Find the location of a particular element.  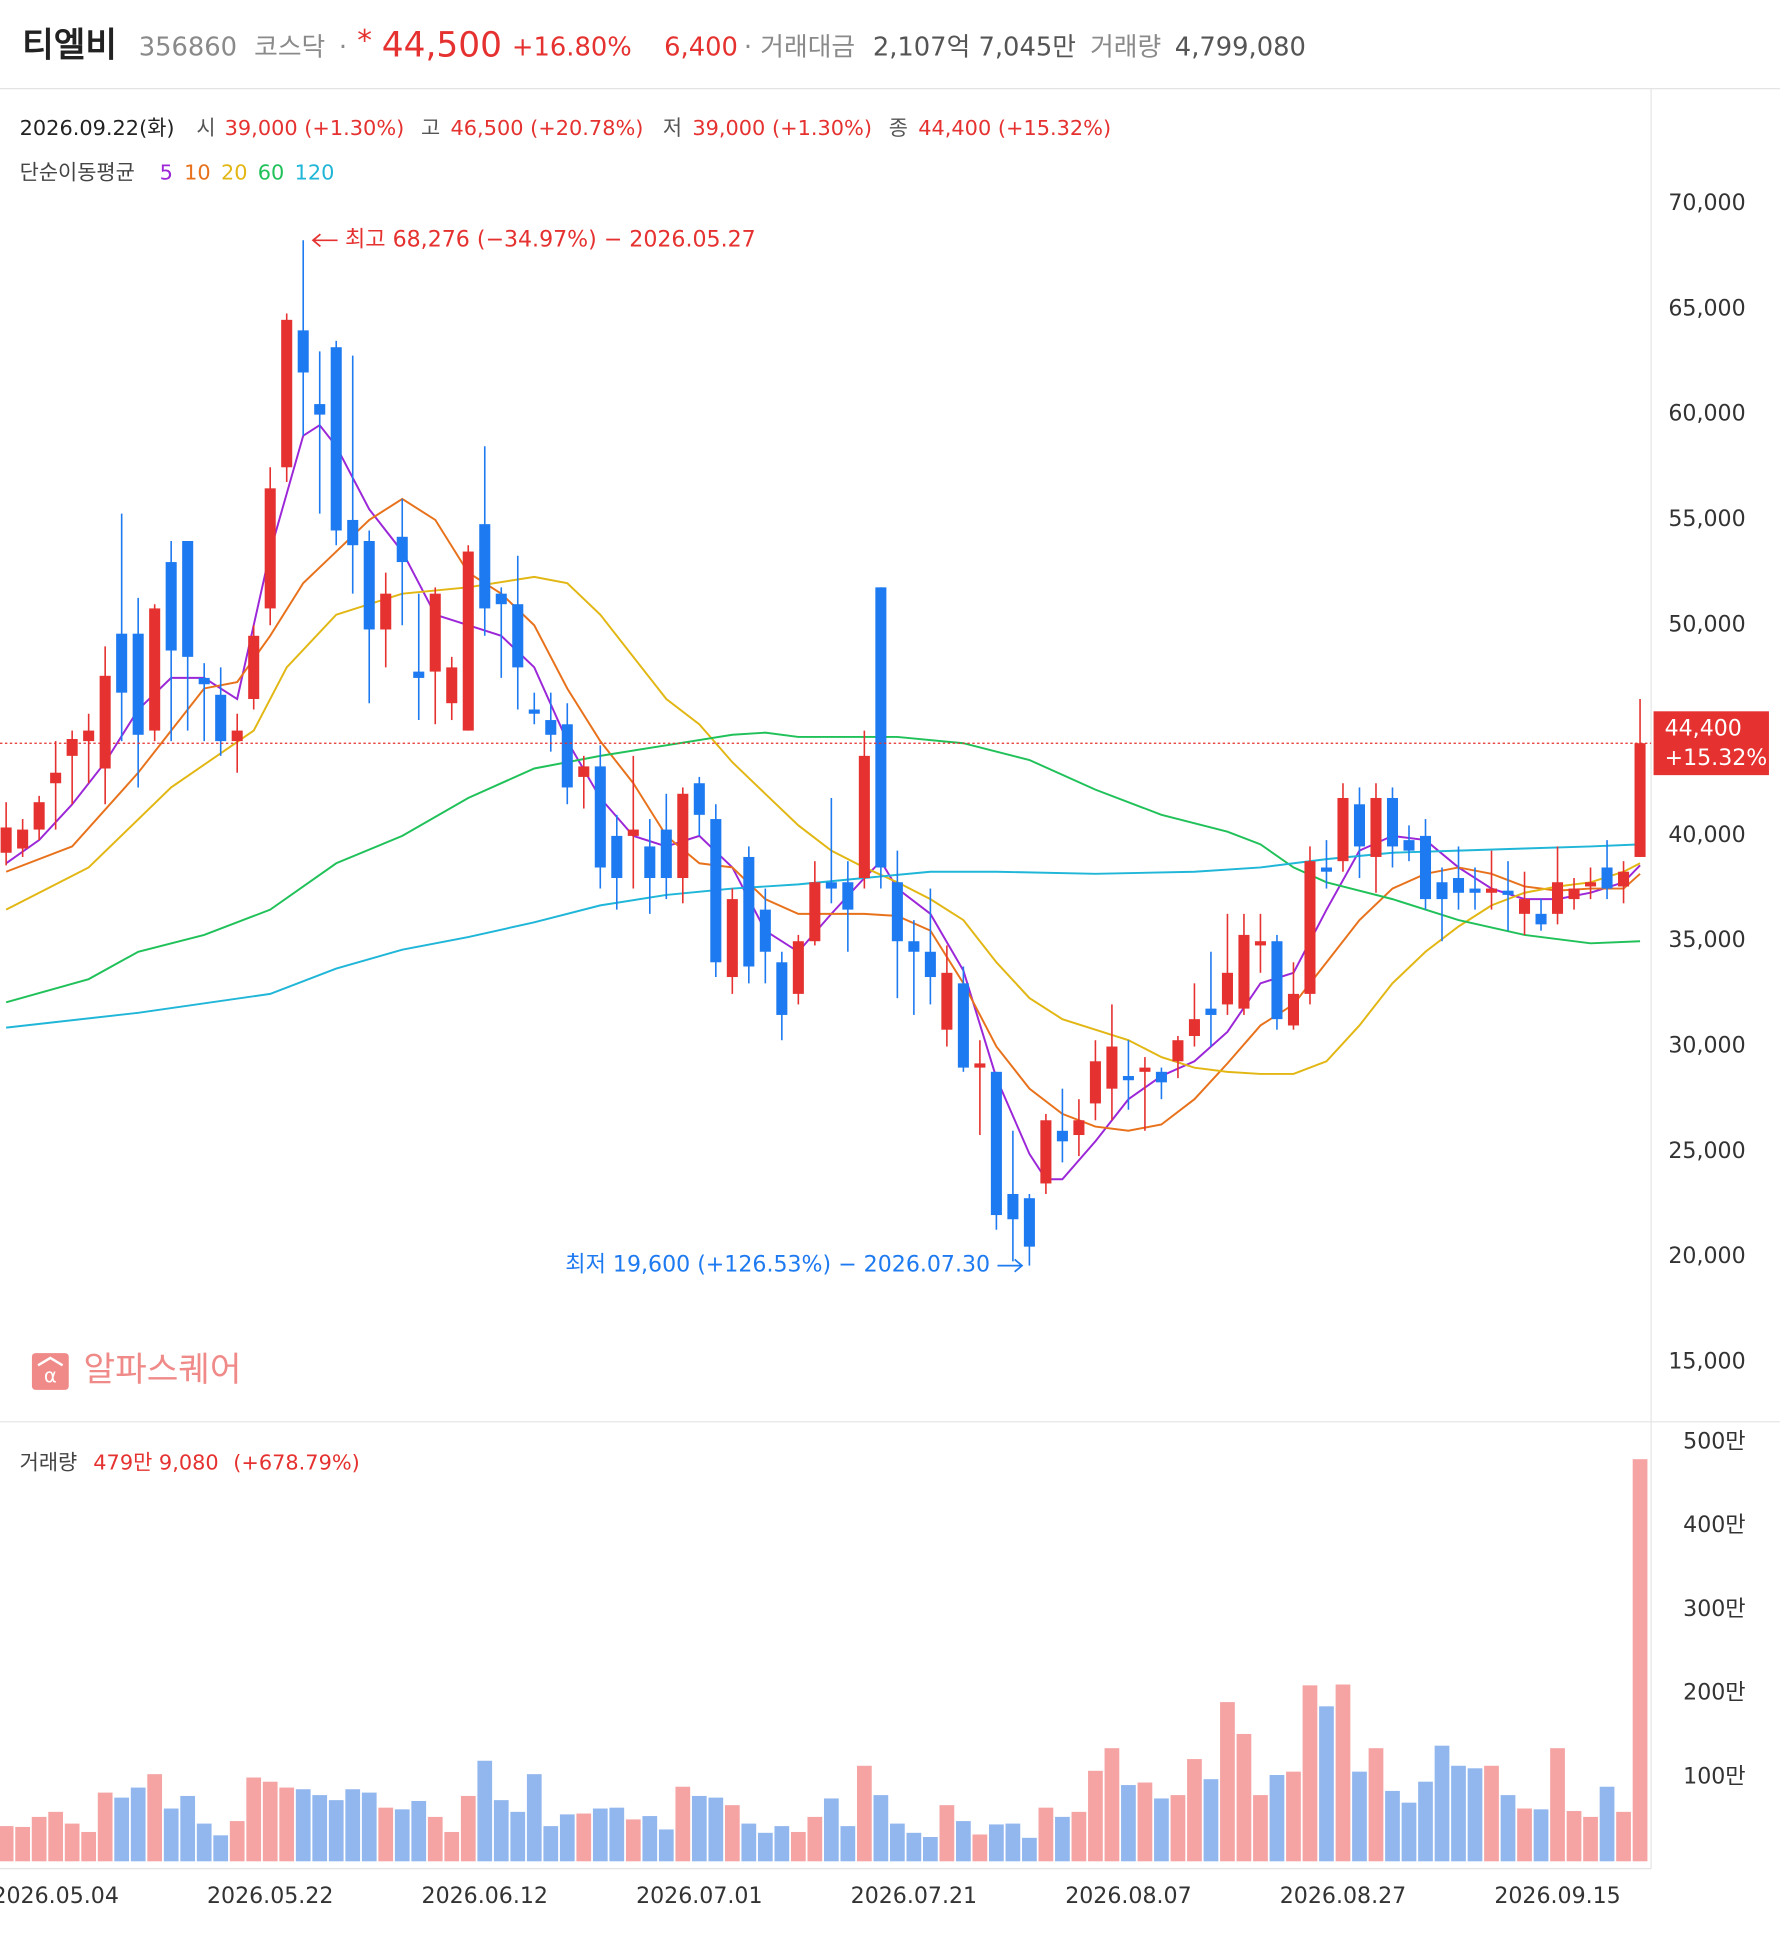

x-tick-label: 2026.08.27 is located at coordinates (1343, 1896).